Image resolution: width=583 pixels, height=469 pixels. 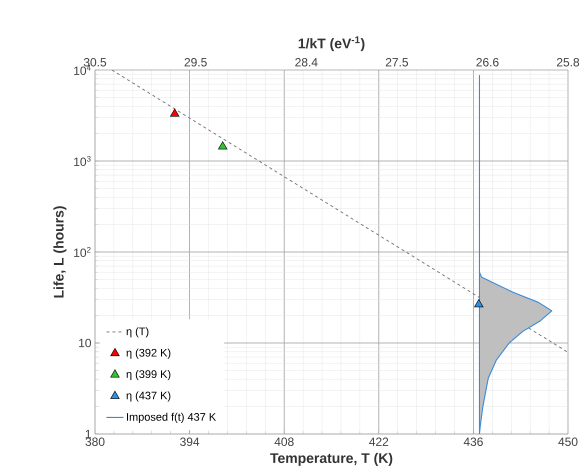 What do you see at coordinates (568, 62) in the screenshot?
I see `x2-tick-label: 25.8` at bounding box center [568, 62].